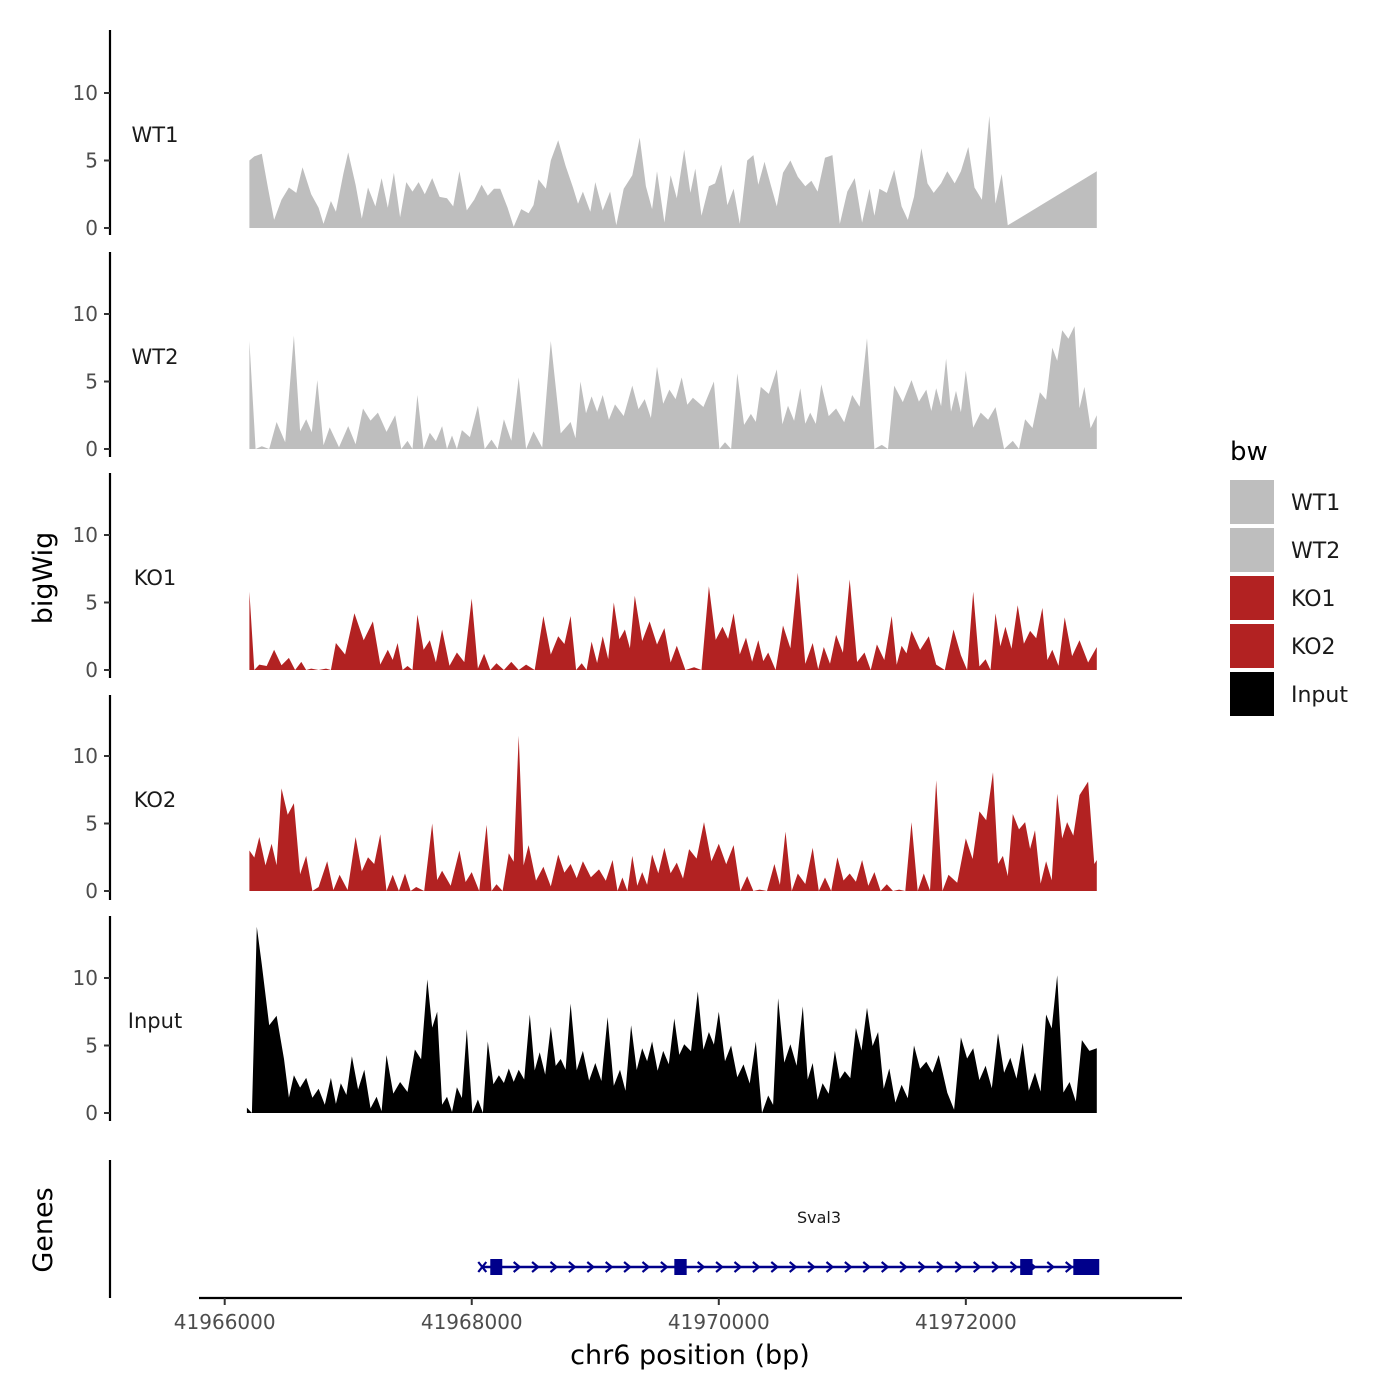 The image size is (1400, 1400). I want to click on track-wt2: 0 5 10 WT2, so click(585, 356).